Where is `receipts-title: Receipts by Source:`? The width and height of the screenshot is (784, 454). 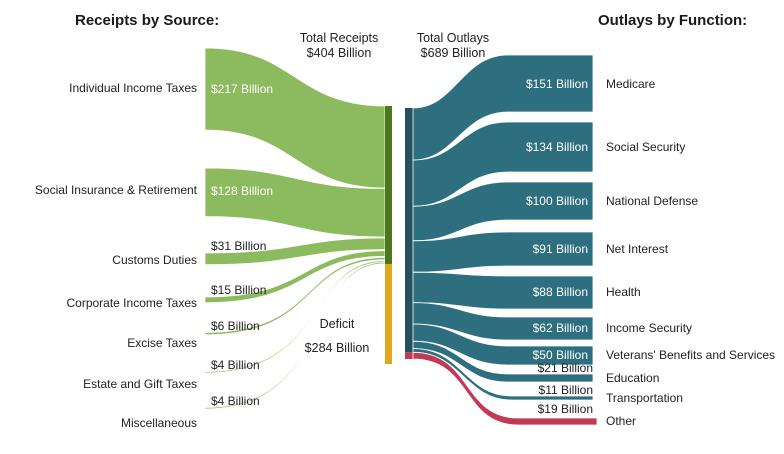 receipts-title: Receipts by Source: is located at coordinates (147, 20).